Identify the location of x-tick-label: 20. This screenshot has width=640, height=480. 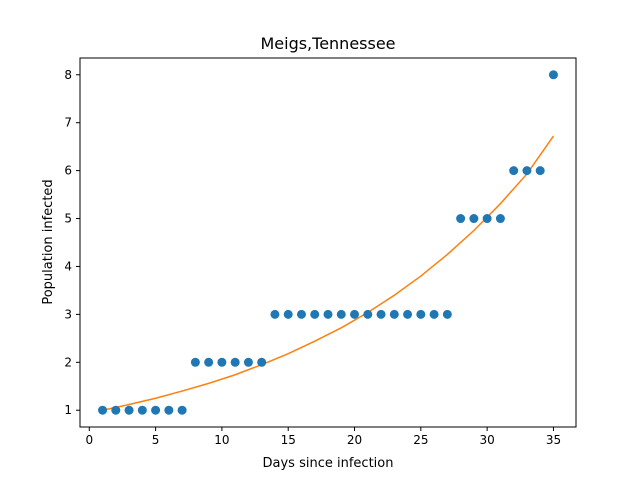
(354, 440).